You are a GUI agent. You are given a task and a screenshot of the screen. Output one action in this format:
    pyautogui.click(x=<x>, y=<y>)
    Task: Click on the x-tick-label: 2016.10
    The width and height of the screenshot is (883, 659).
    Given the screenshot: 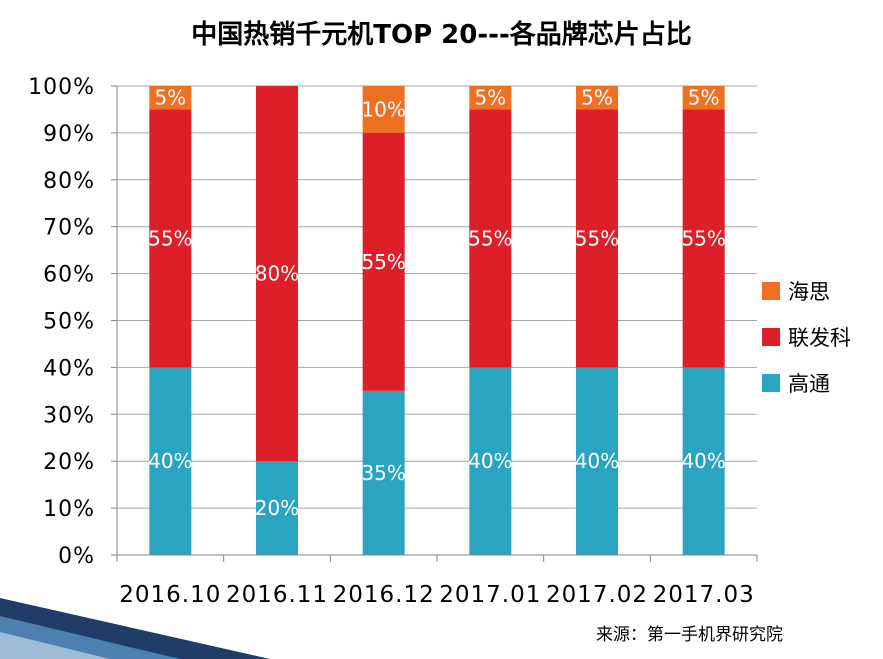 What is the action you would take?
    pyautogui.click(x=170, y=595)
    